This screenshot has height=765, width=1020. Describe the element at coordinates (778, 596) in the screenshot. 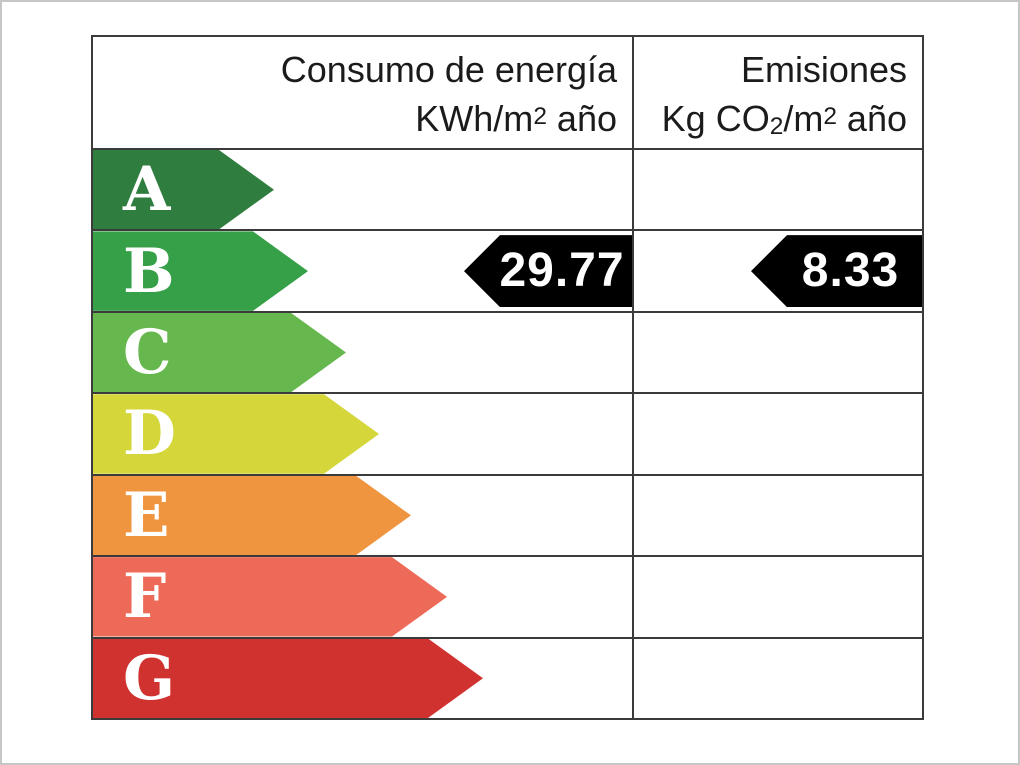

I see `emissions-cell-f` at that location.